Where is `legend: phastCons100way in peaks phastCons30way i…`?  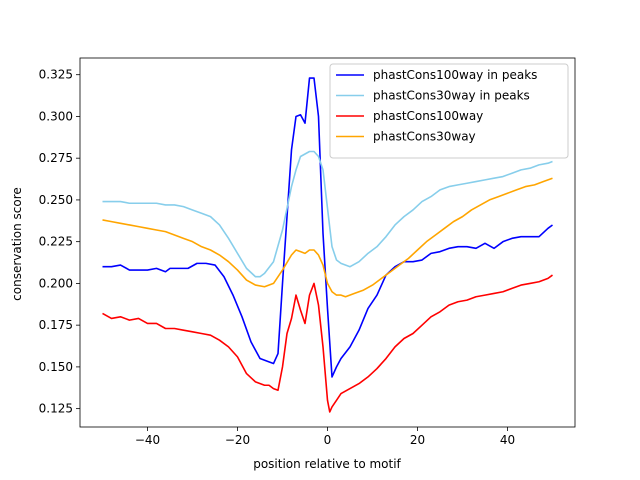 legend: phastCons100way in peaks phastCons30way i… is located at coordinates (449, 111).